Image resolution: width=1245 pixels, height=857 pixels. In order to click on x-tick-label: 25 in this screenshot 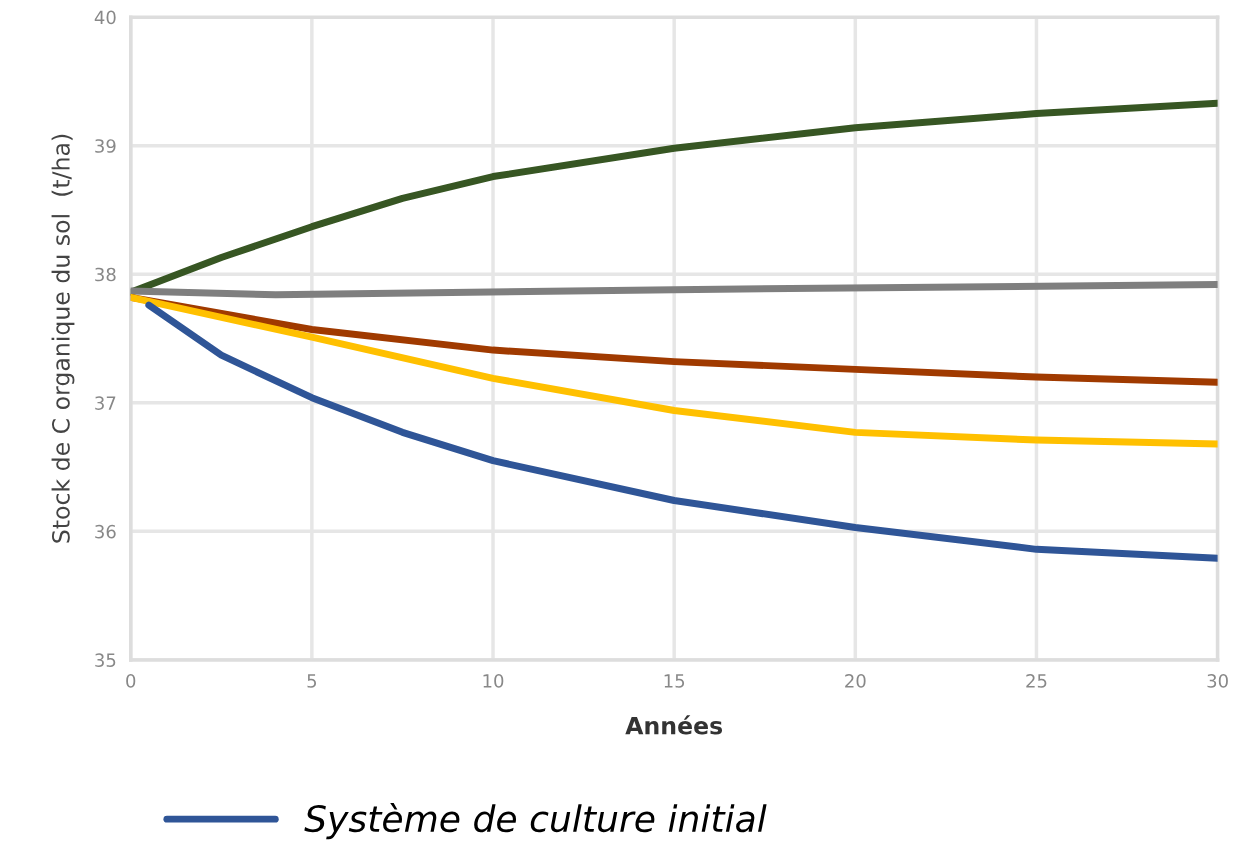, I will do `click(1036, 681)`.